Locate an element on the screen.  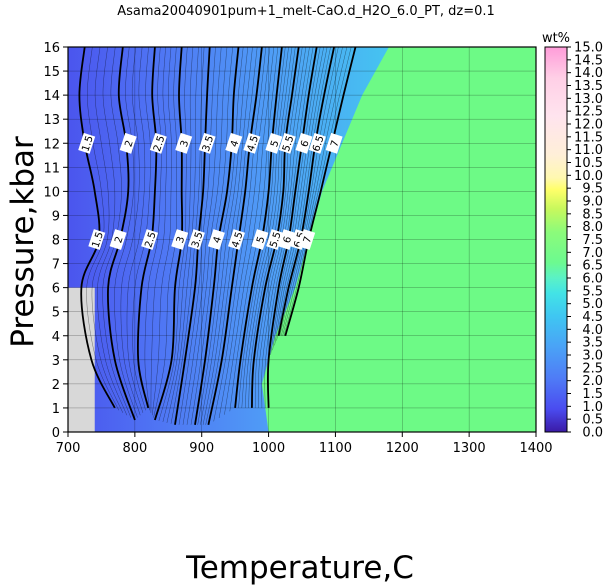
colorbar-tick-label: 7.0 is located at coordinates (592, 253).